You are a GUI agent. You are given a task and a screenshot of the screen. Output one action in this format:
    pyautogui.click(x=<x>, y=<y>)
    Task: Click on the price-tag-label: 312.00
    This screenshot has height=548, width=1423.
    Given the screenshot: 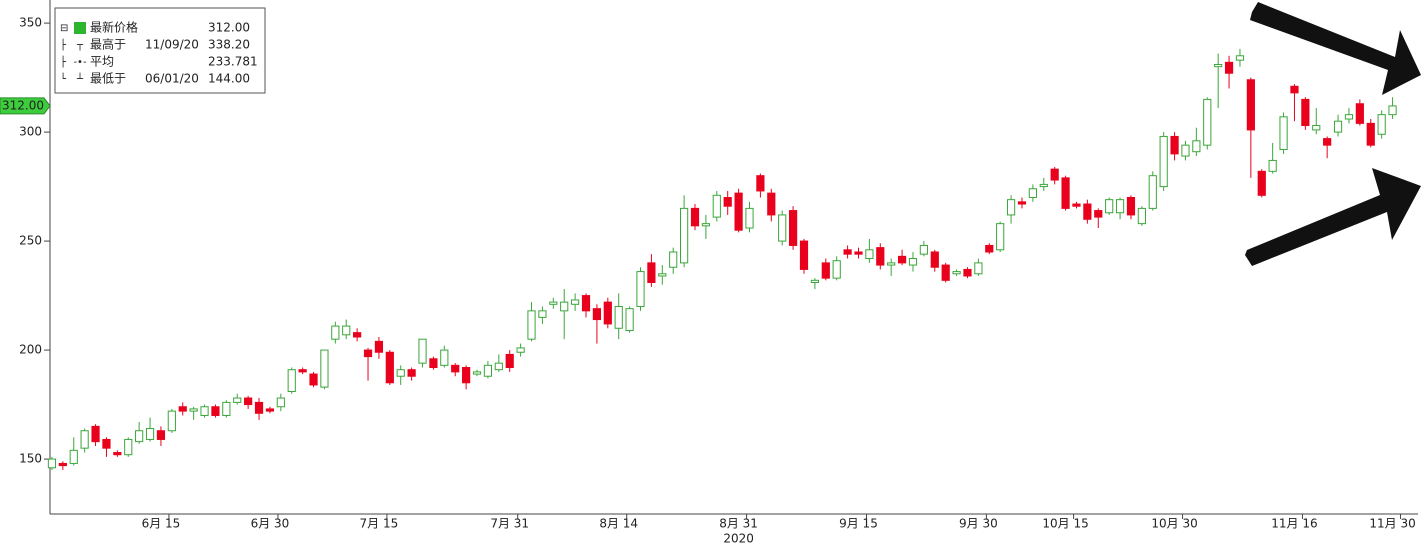 What is the action you would take?
    pyautogui.click(x=23, y=105)
    